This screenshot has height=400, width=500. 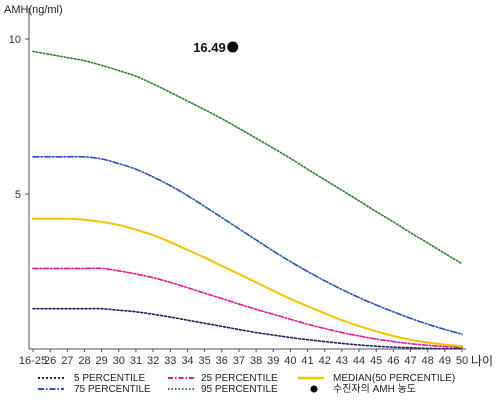 I want to click on legend-label-1: 25 PERCENTILE, so click(x=239, y=378).